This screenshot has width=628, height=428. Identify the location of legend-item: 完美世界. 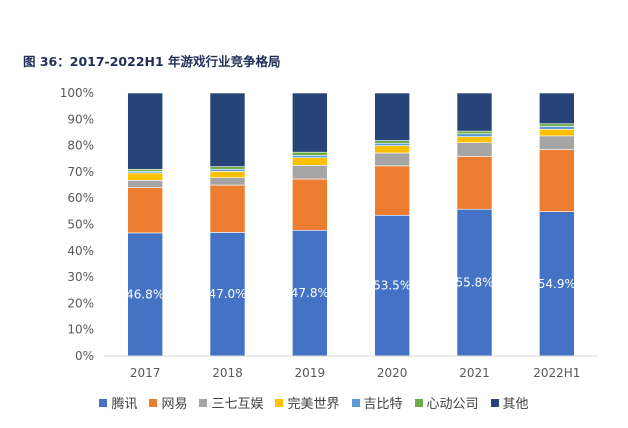
(307, 402).